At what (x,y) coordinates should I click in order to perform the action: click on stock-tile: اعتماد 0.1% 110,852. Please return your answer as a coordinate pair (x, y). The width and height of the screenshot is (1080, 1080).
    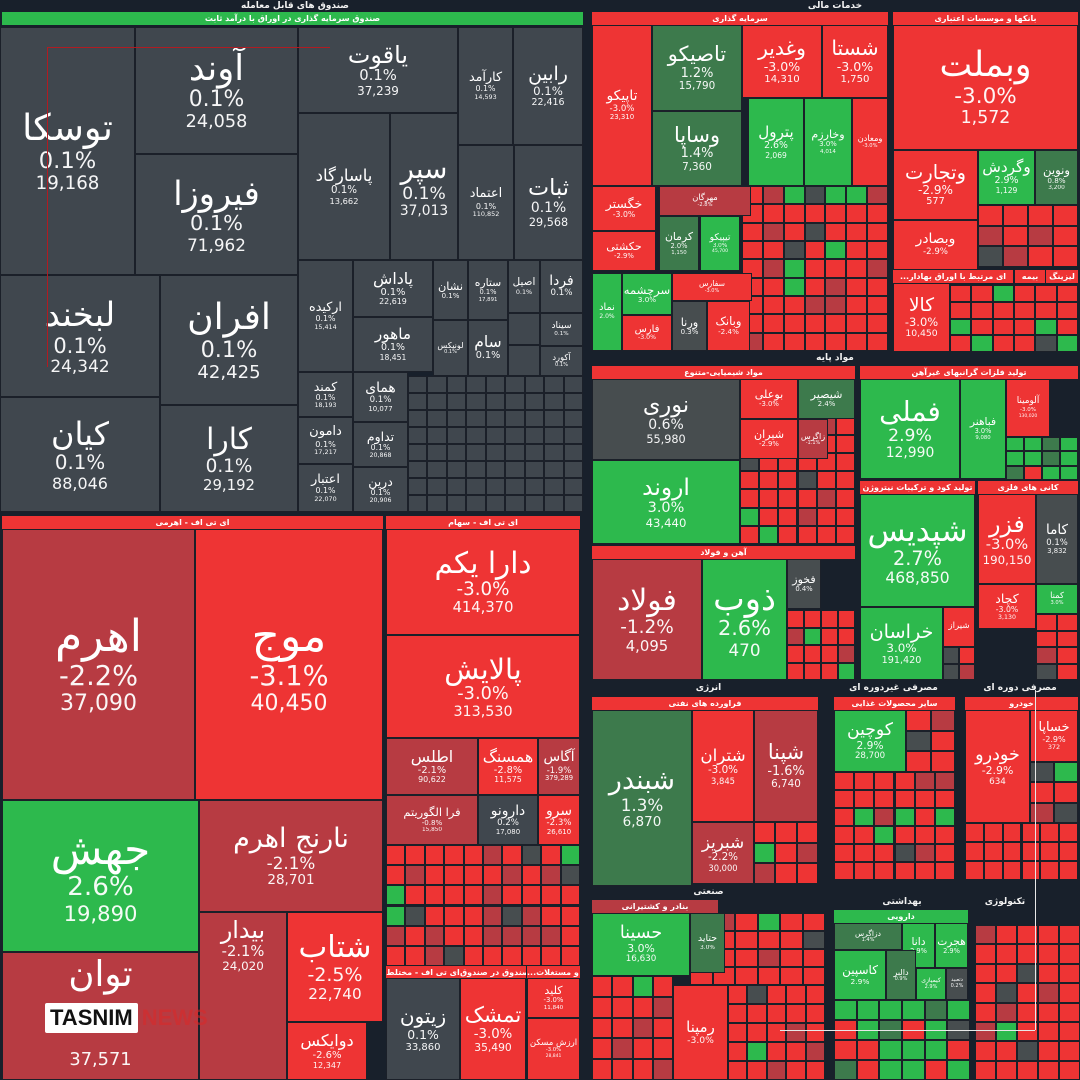
    Looking at the image, I should click on (486, 202).